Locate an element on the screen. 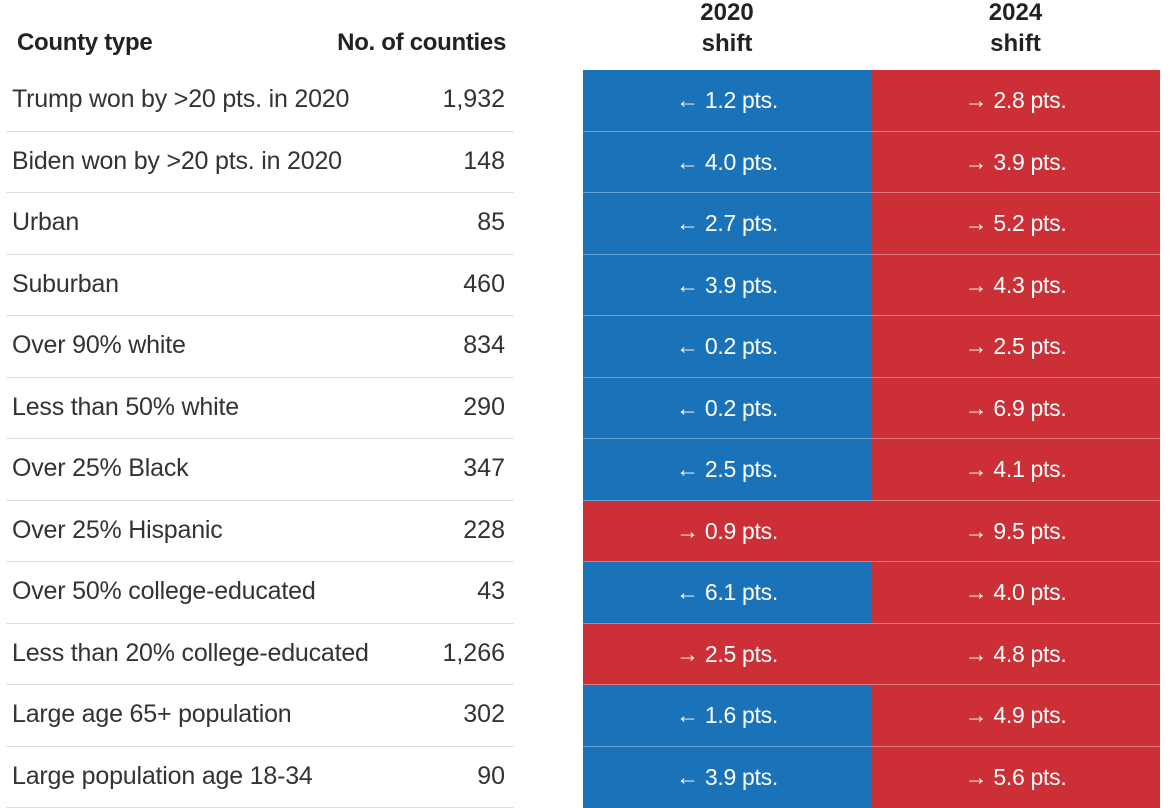 The width and height of the screenshot is (1170, 808). county-type-label: Biden won by >20 pts. in 2020 is located at coordinates (177, 161).